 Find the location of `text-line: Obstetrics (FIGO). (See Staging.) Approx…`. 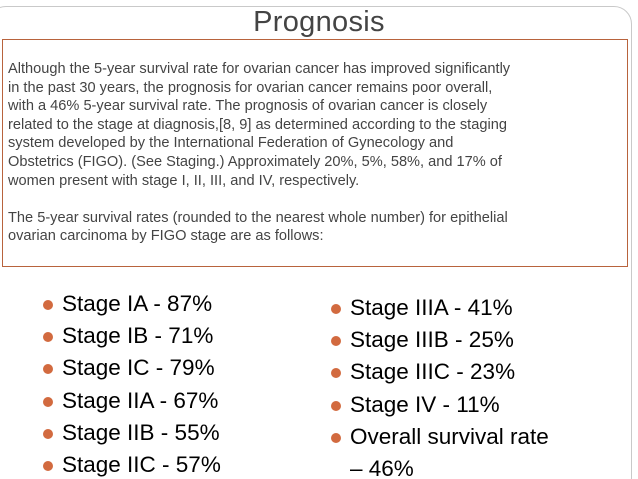

text-line: Obstetrics (FIGO). (See Staging.) Approx… is located at coordinates (255, 161).